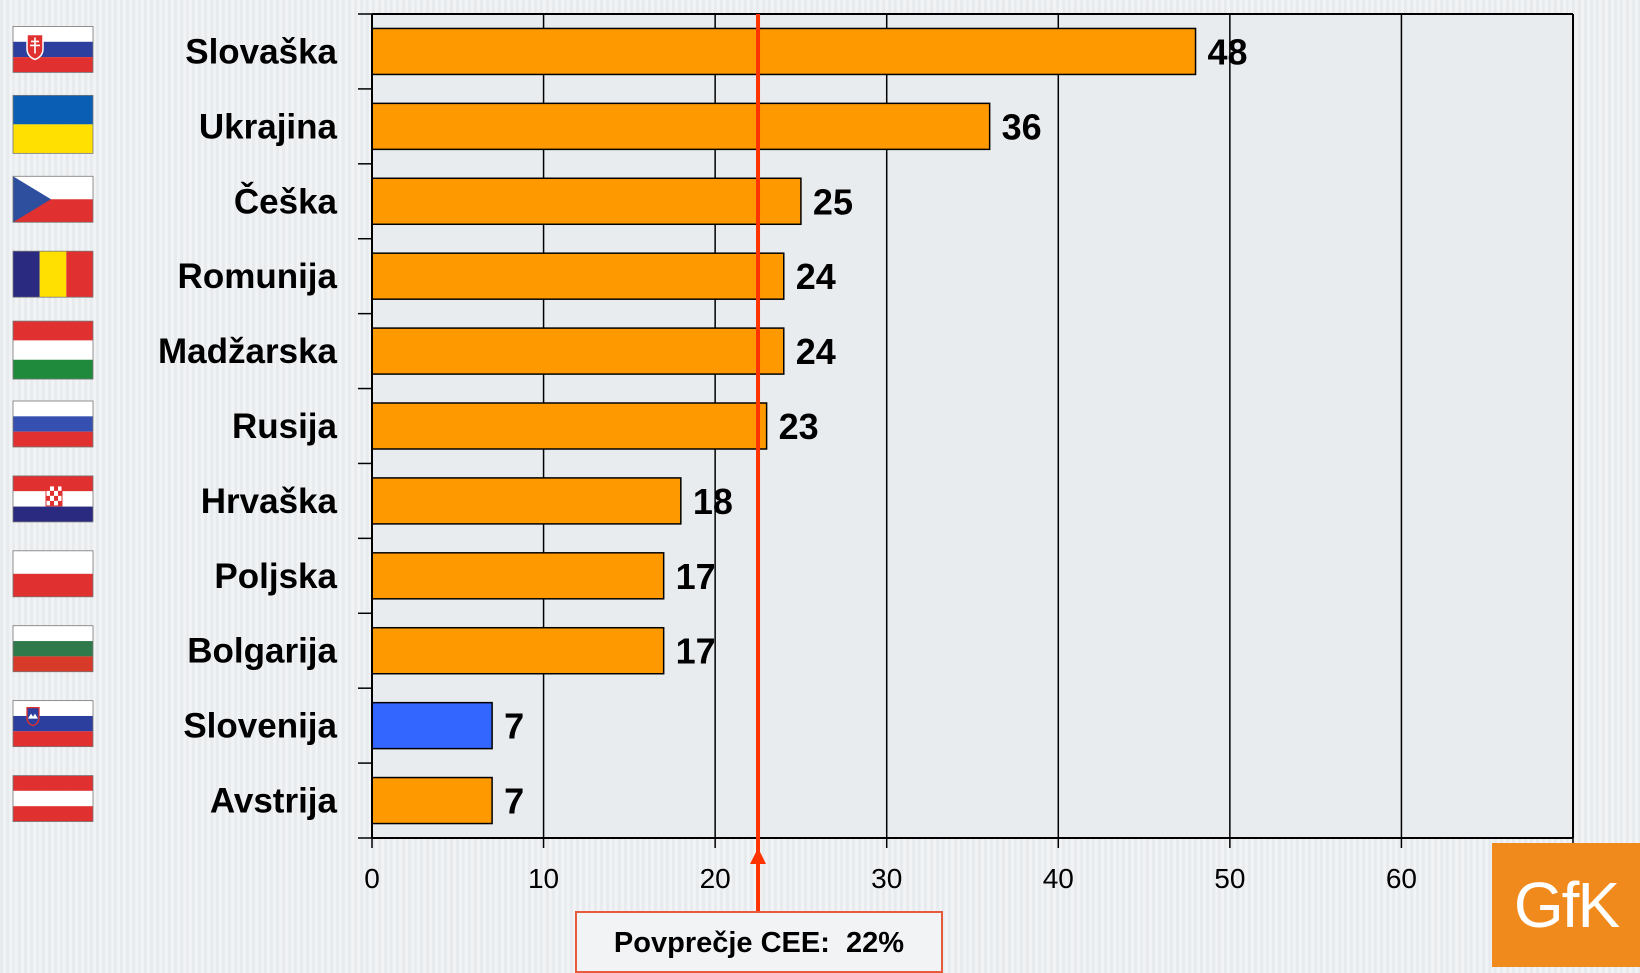  What do you see at coordinates (432, 725) in the screenshot?
I see `bar-slovenija` at bounding box center [432, 725].